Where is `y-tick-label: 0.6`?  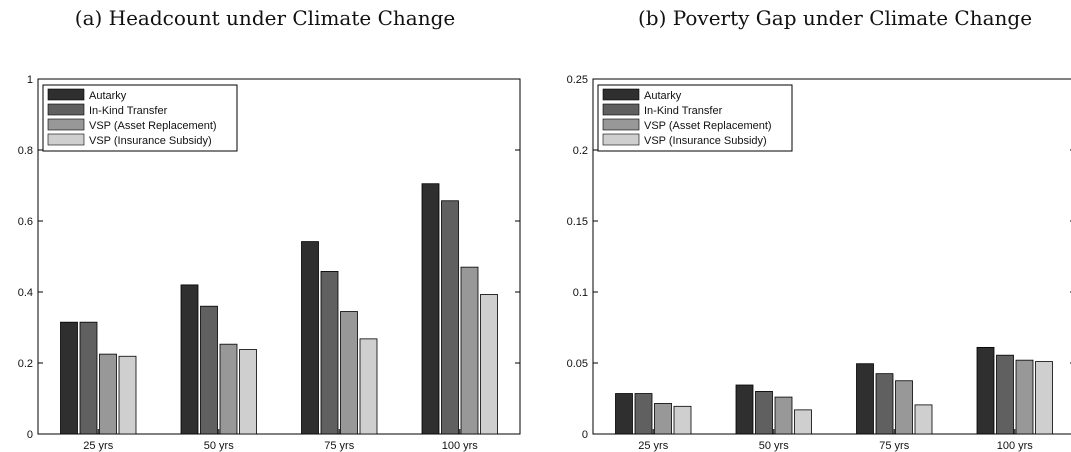
y-tick-label: 0.6 is located at coordinates (25, 222).